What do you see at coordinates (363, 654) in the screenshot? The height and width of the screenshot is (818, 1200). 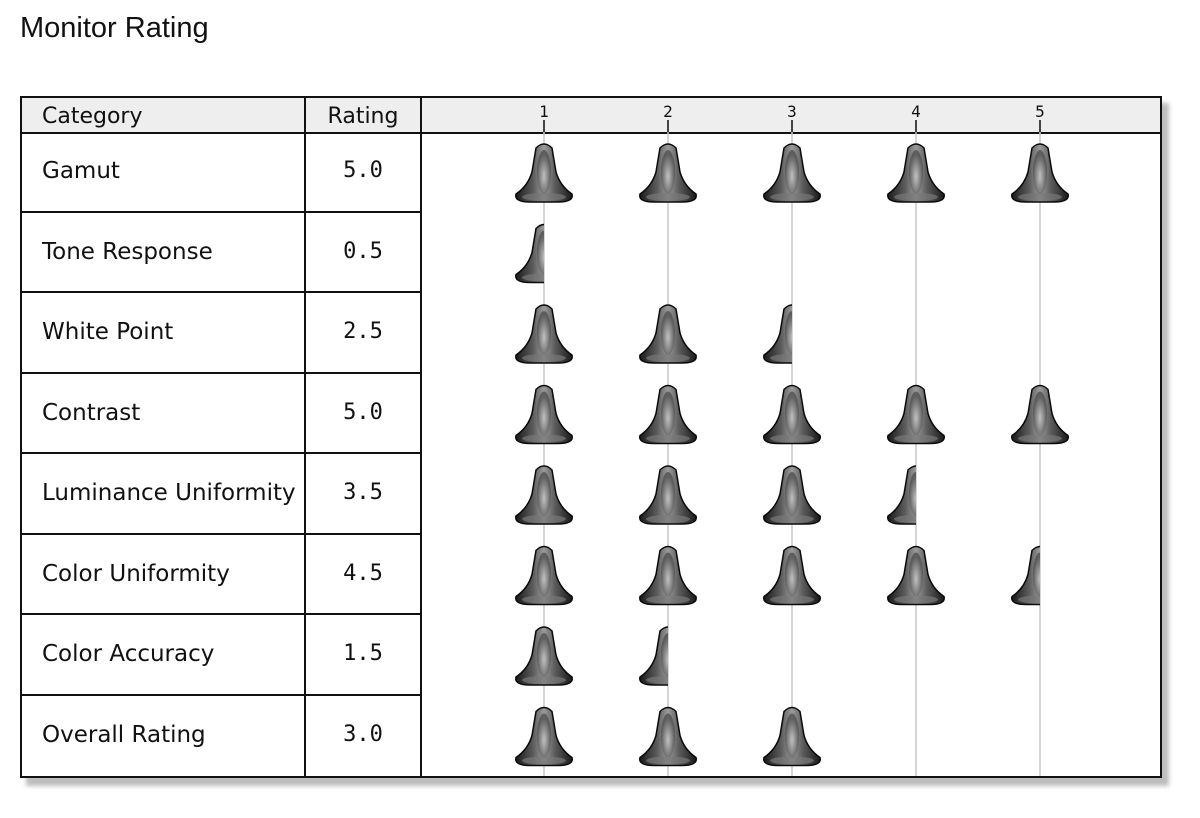 I see `rating-value: 1.5` at bounding box center [363, 654].